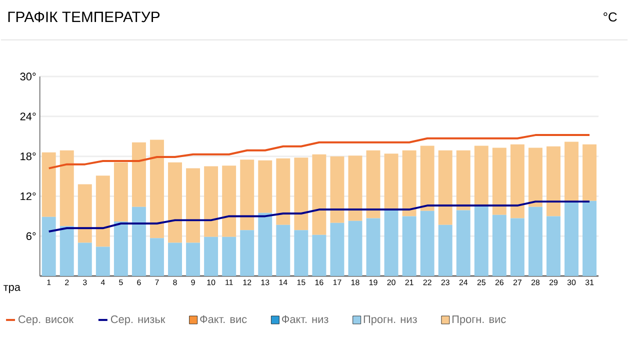 This screenshot has width=628, height=349. What do you see at coordinates (12, 288) in the screenshot?
I see `x-axis-title: тра` at bounding box center [12, 288].